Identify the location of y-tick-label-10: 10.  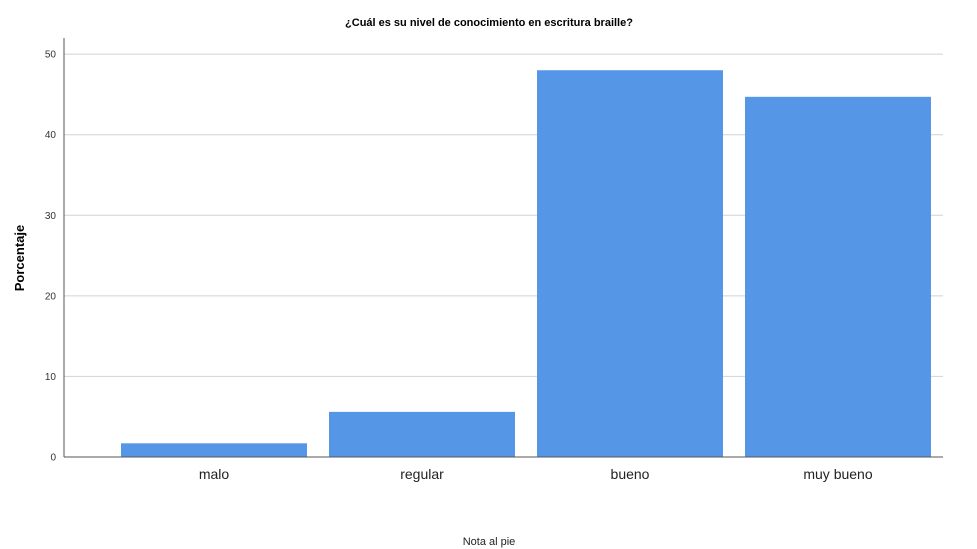
(51, 377).